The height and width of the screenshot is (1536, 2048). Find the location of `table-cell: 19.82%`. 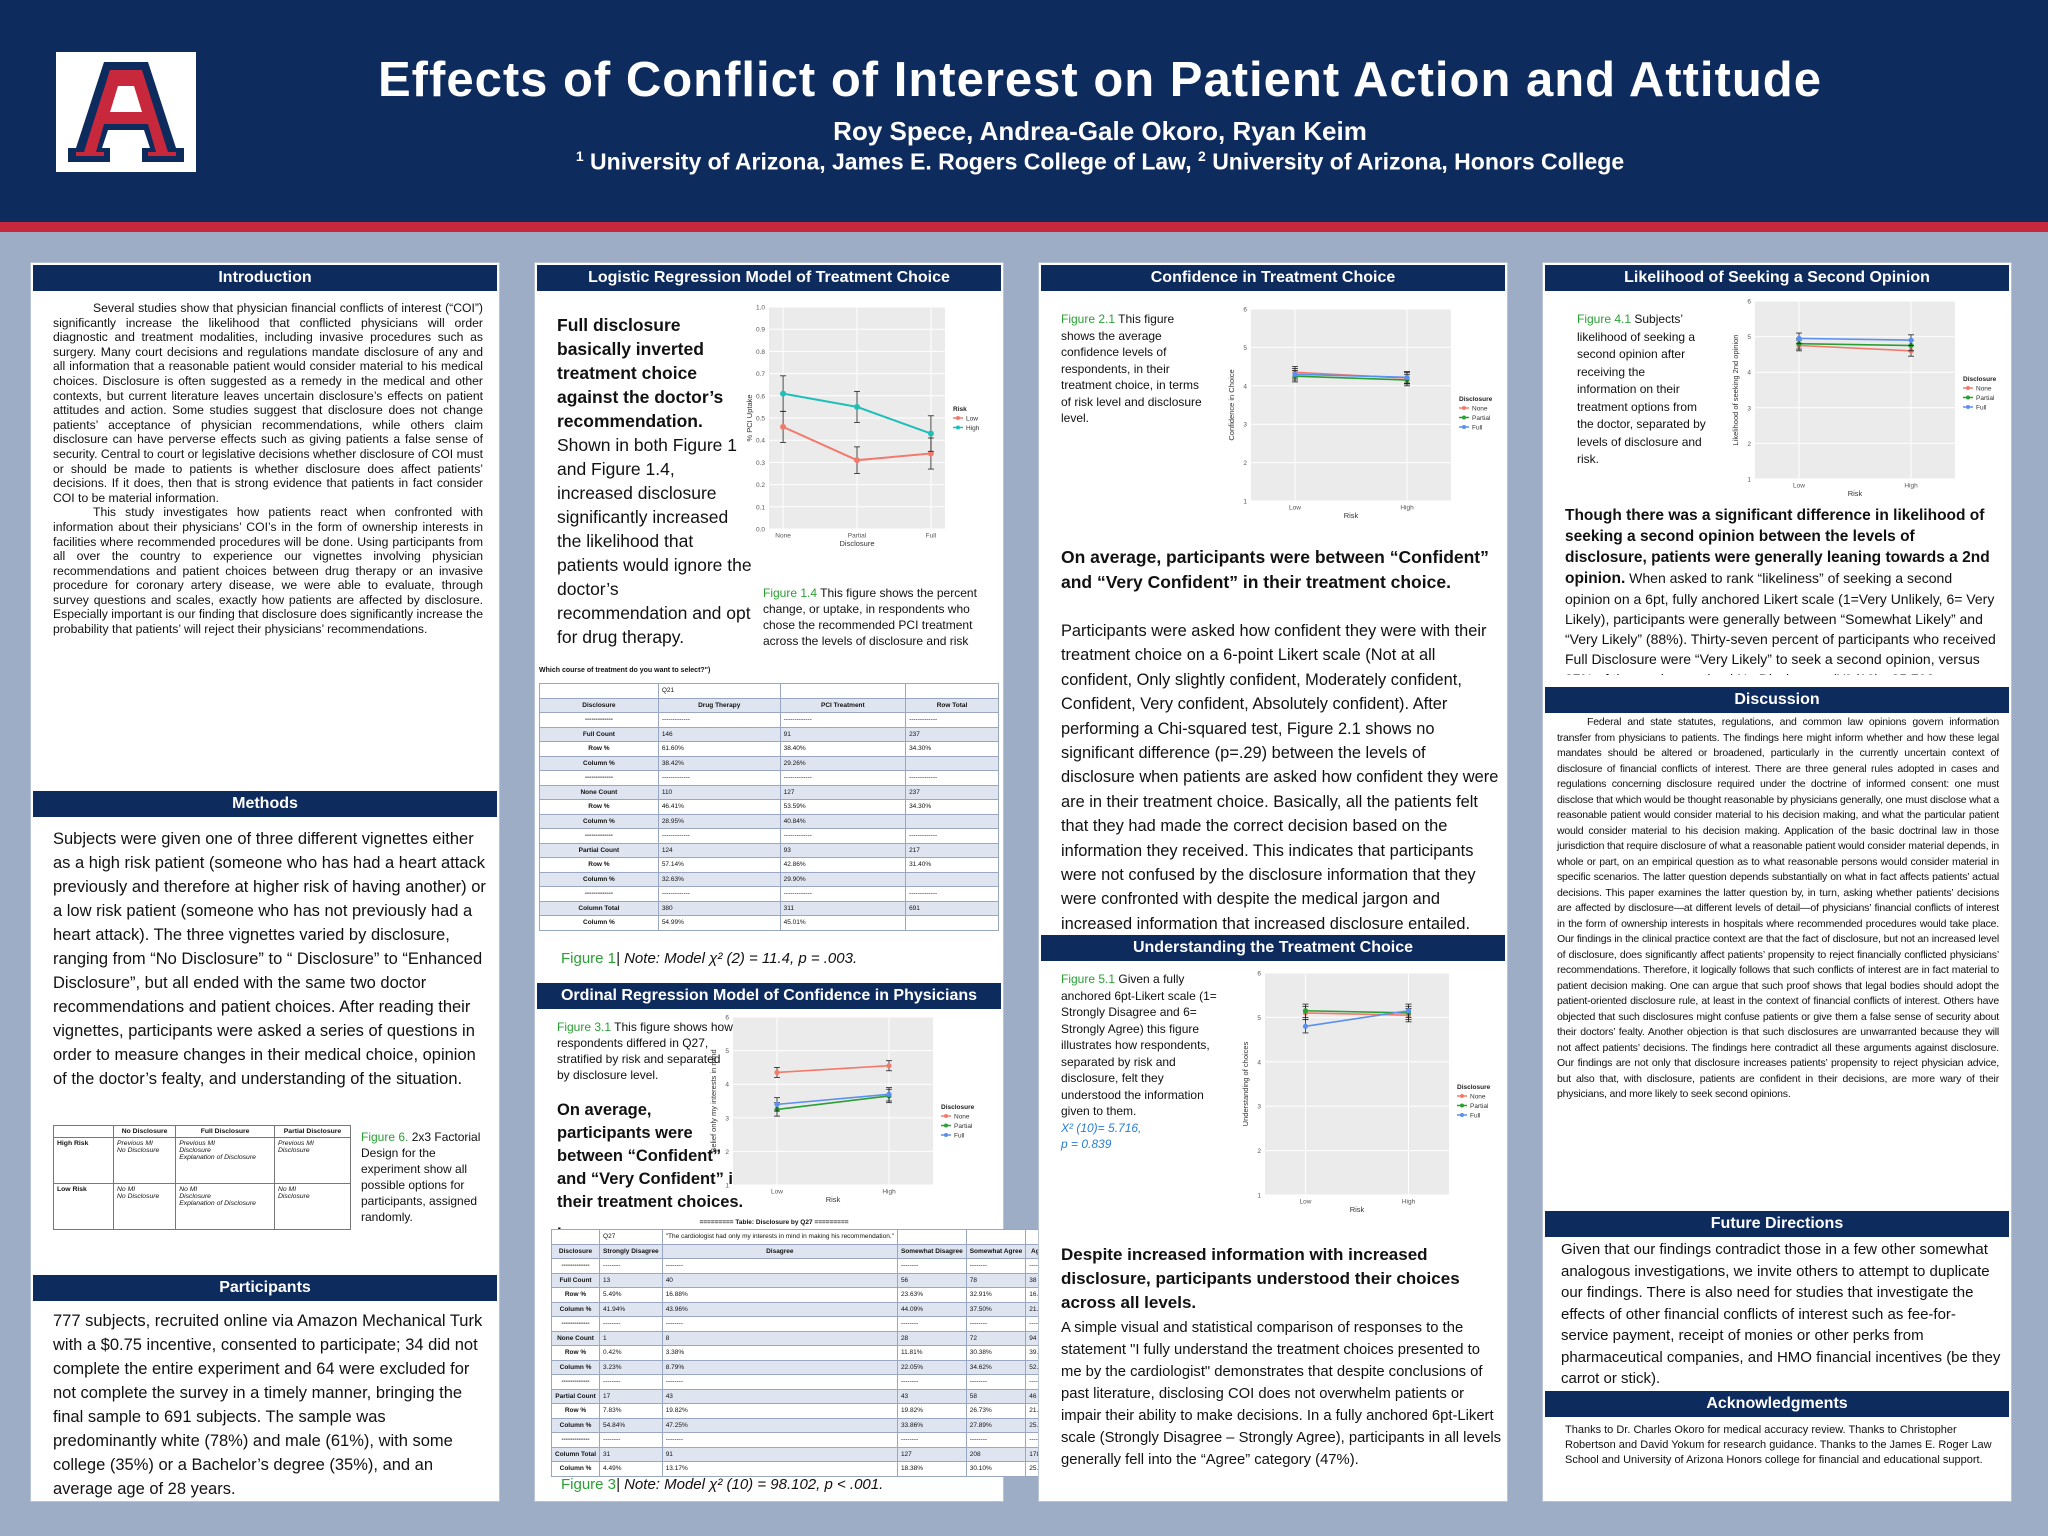

table-cell: 19.82% is located at coordinates (931, 1411).